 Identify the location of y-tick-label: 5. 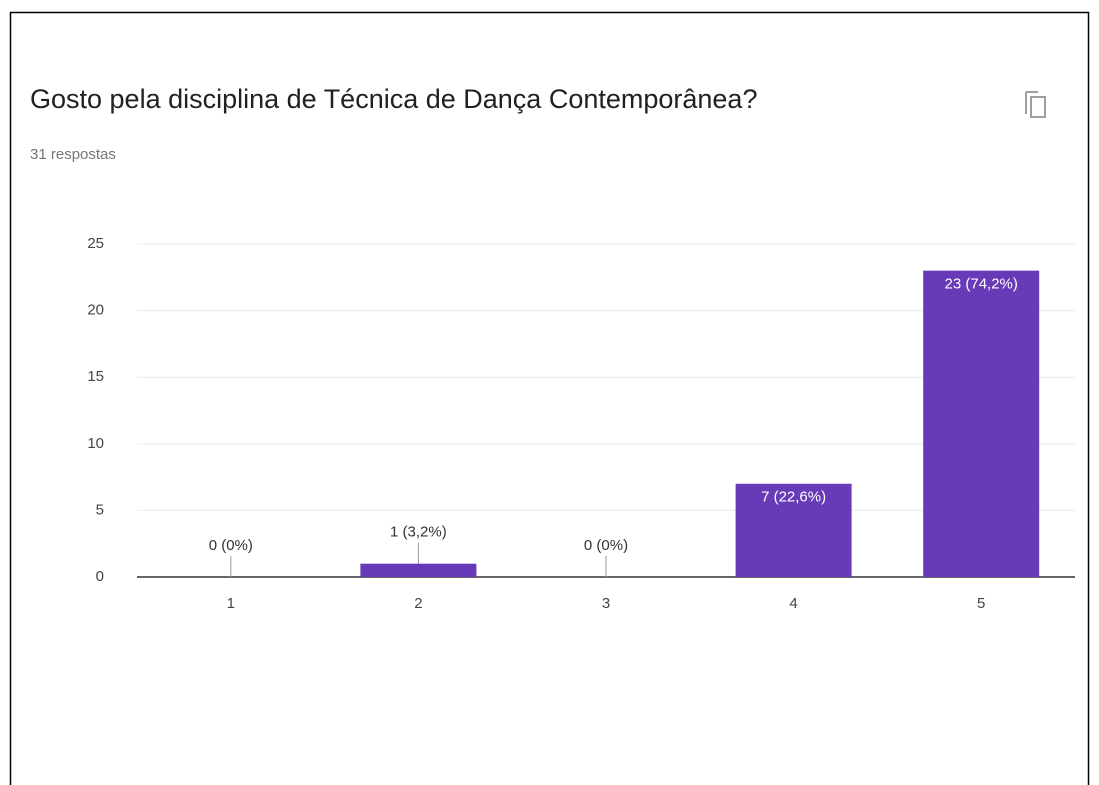
(100, 509).